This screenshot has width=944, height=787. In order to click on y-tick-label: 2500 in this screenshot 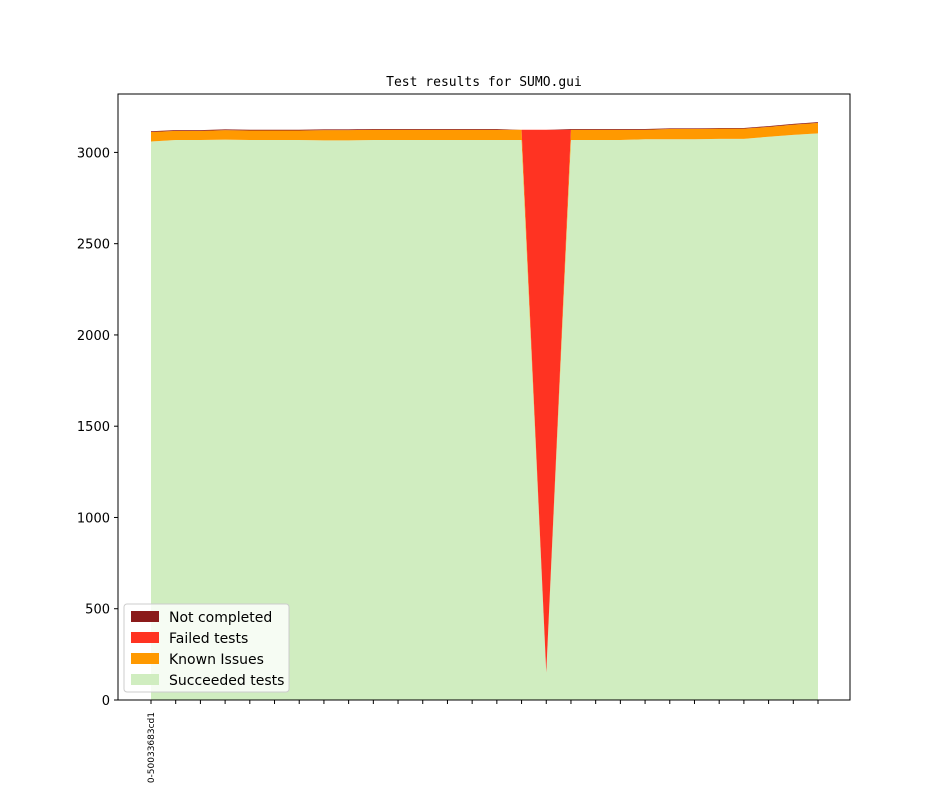, I will do `click(93, 245)`.